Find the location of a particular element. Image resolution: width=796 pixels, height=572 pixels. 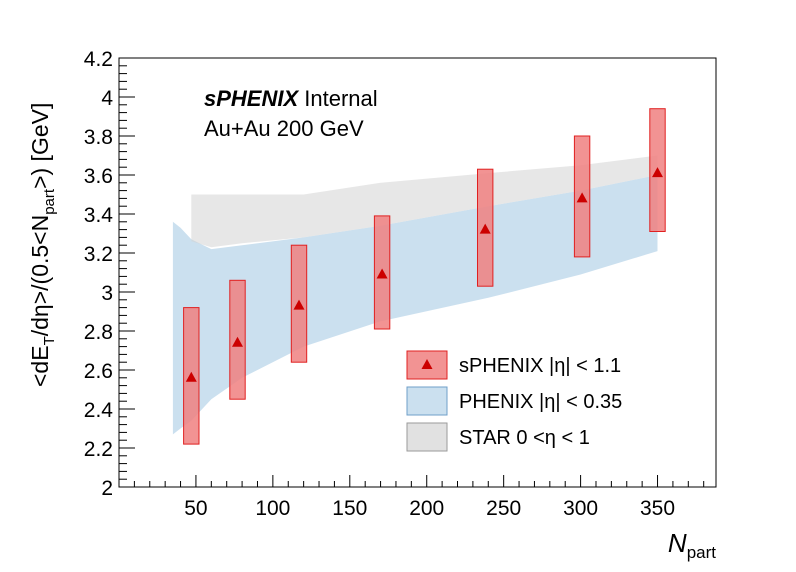

y-tick-label: 2.4 is located at coordinates (99, 410).